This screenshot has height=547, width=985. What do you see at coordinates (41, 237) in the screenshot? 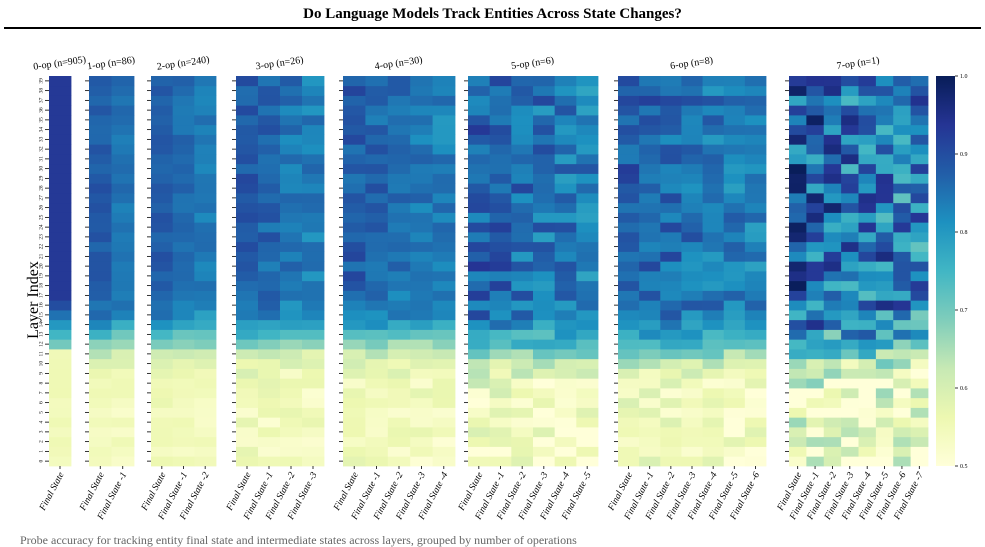
I see `y-tick-label: 23` at bounding box center [41, 237].